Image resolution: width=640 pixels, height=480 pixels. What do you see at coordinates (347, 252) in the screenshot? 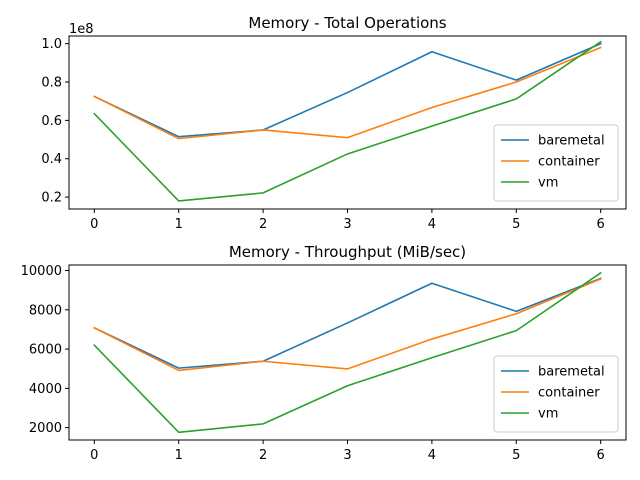
I see `chart-title: Memory - Throughput (MiB/sec)` at bounding box center [347, 252].